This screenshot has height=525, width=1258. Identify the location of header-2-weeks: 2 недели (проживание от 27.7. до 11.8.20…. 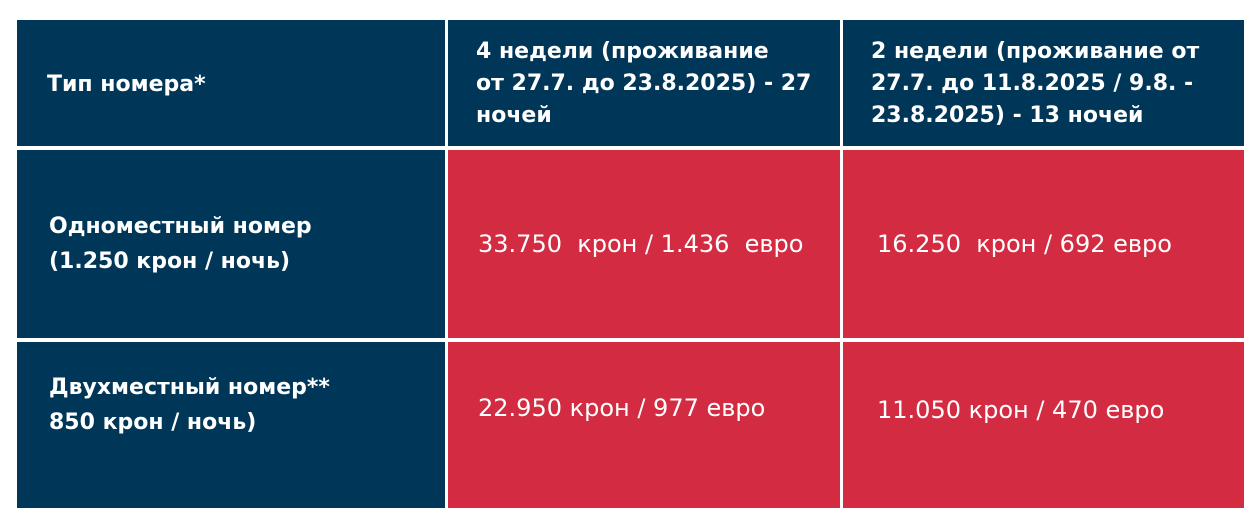
(1043, 83).